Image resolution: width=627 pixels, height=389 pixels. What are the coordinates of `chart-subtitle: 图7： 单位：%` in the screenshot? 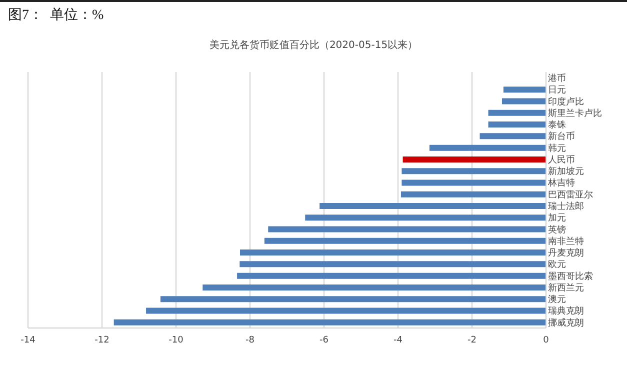 It's located at (56, 15).